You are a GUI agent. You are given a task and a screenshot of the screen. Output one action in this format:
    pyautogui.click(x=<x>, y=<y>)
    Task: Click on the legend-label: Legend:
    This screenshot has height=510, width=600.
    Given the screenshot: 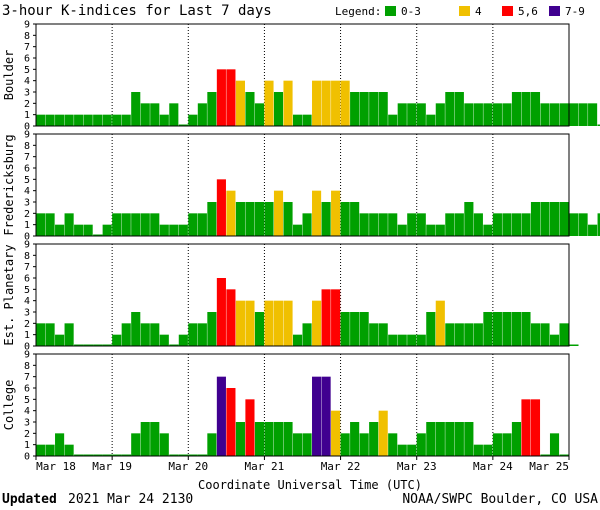 What is the action you would take?
    pyautogui.click(x=358, y=11)
    